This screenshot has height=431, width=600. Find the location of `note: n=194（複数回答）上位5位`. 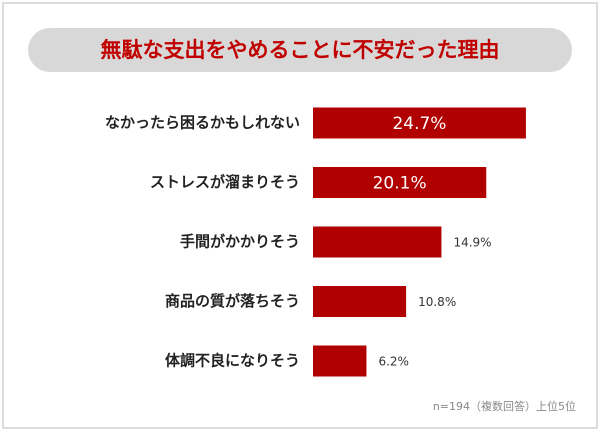

note: n=194（複数回答）上位5位 is located at coordinates (504, 406).